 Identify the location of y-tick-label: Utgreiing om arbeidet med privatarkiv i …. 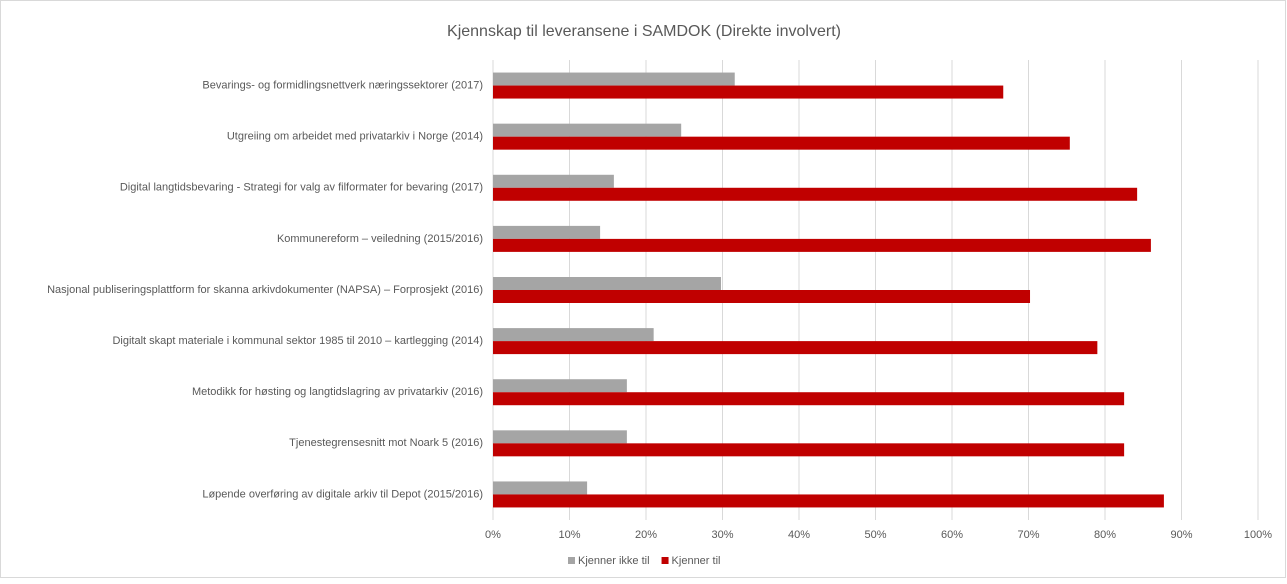
(355, 137).